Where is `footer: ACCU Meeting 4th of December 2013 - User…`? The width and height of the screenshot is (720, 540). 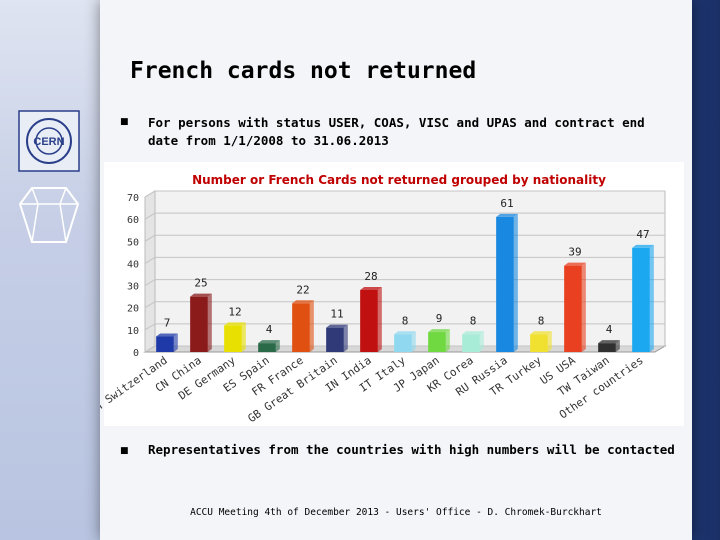
footer: ACCU Meeting 4th of December 2013 - User… is located at coordinates (396, 512).